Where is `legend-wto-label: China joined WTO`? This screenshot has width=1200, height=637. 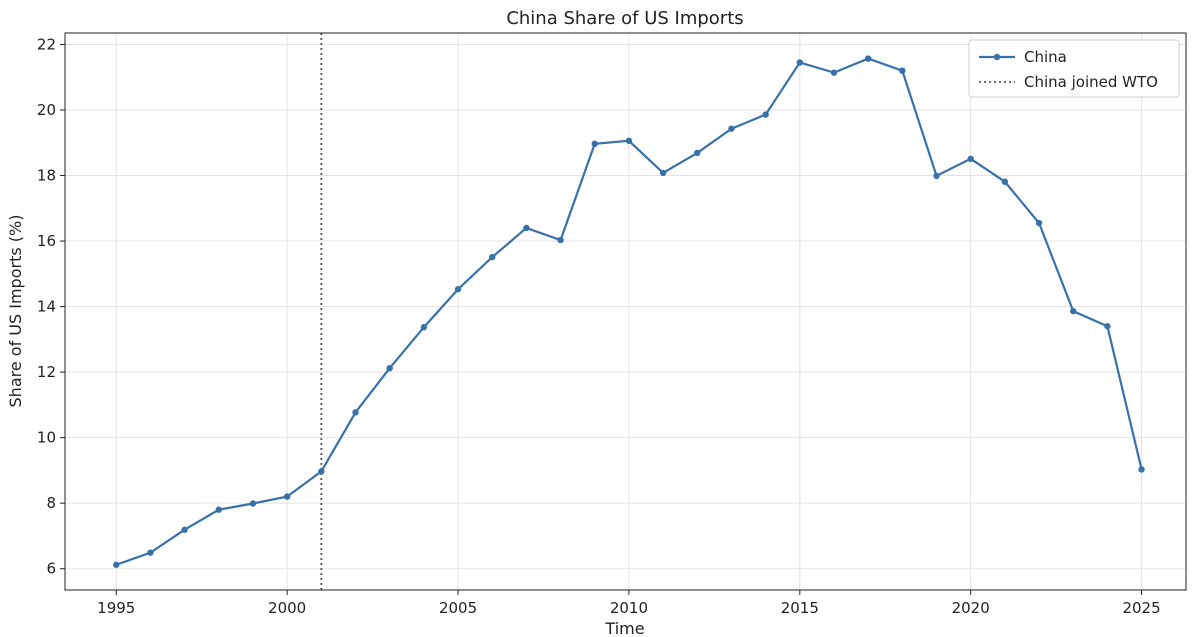 legend-wto-label: China joined WTO is located at coordinates (1091, 82).